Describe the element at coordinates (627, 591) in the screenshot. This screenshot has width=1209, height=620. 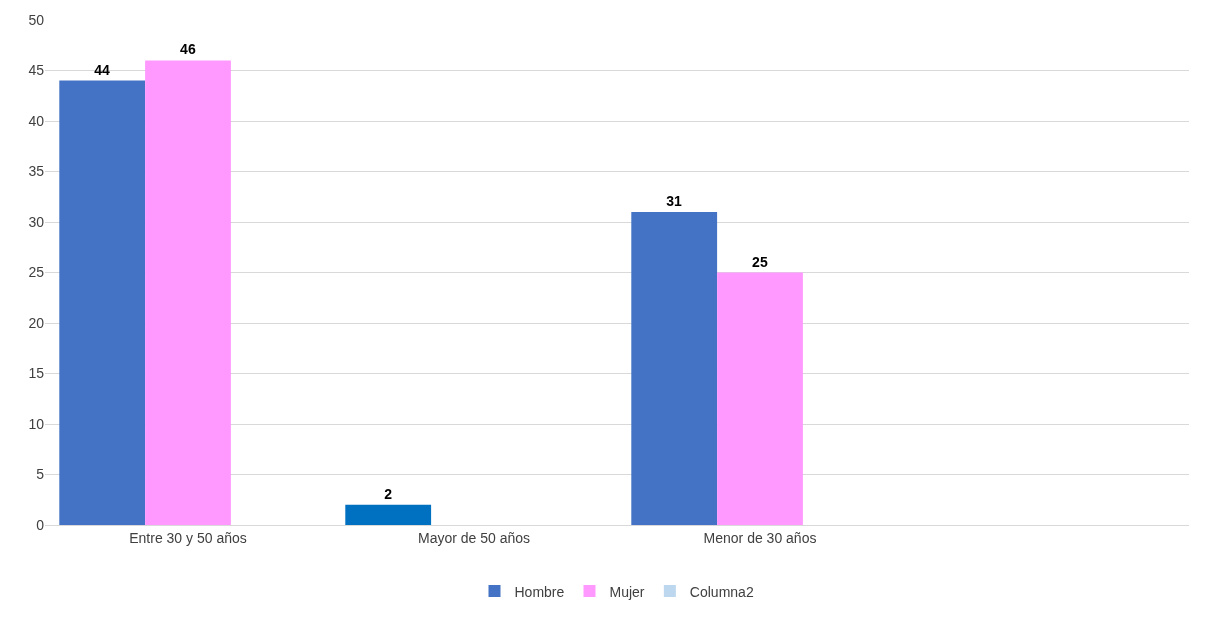
I see `legend-label: Mujer` at that location.